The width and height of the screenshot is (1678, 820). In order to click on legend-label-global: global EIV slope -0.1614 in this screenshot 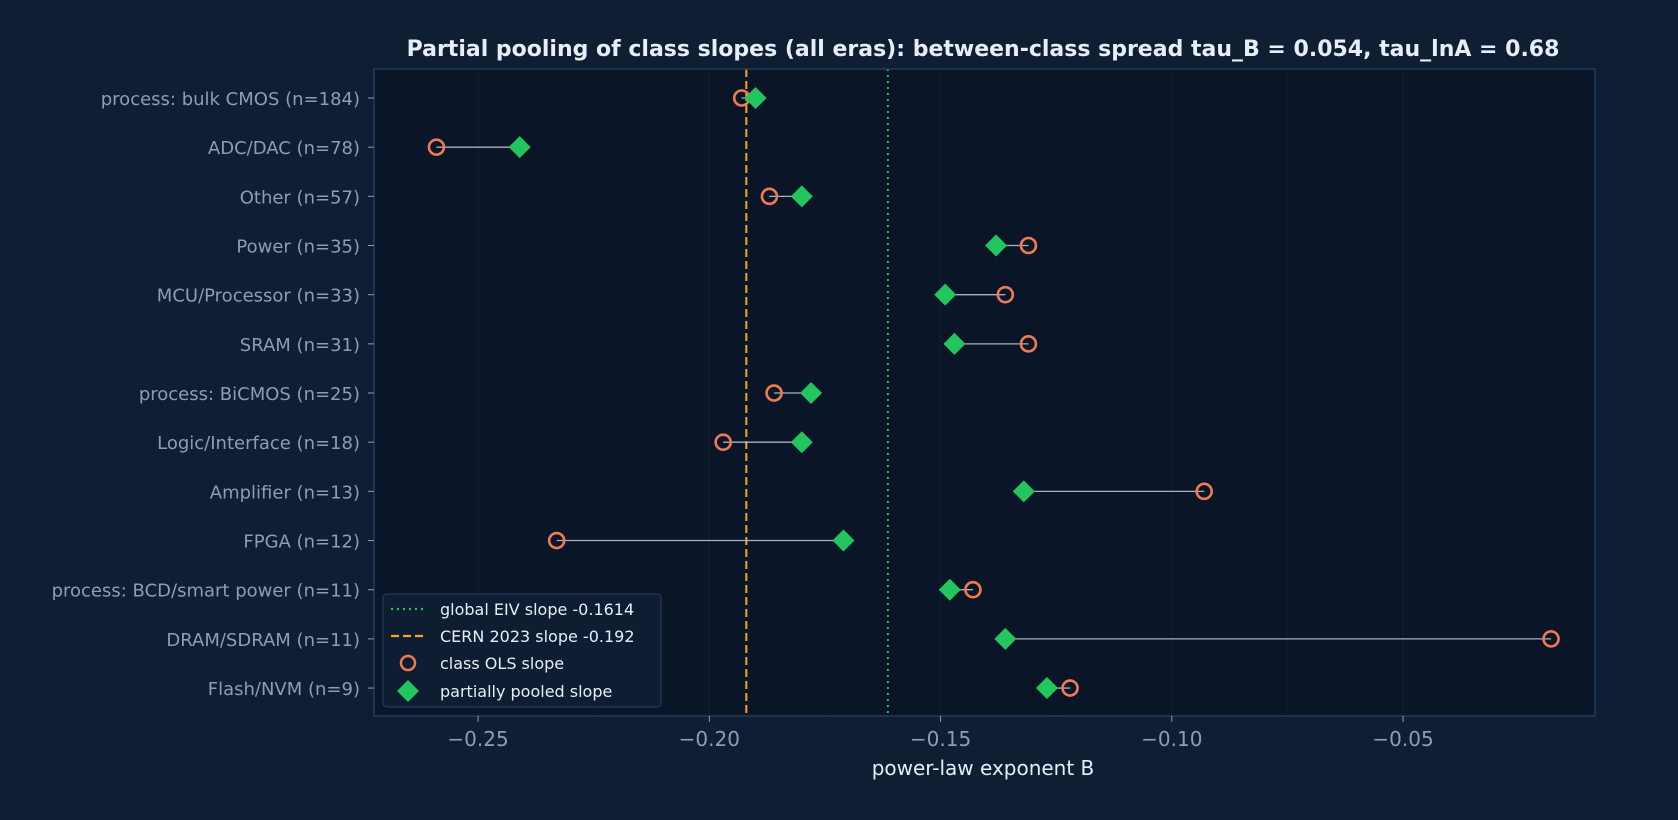, I will do `click(537, 609)`.